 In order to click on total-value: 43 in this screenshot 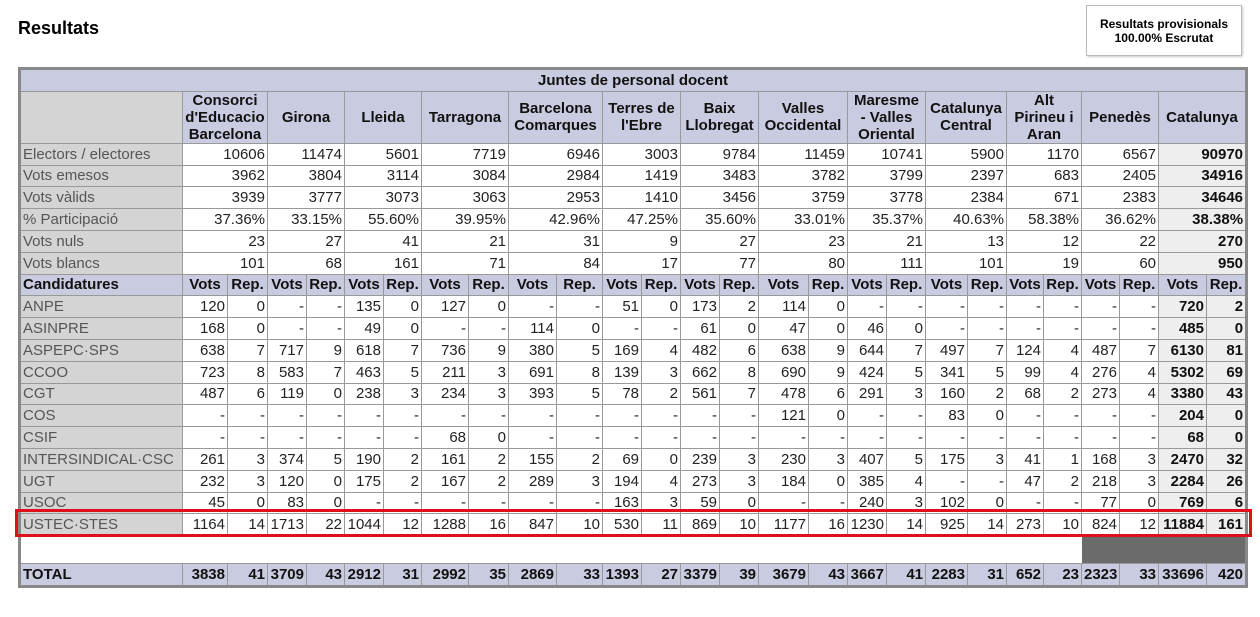, I will do `click(828, 575)`.